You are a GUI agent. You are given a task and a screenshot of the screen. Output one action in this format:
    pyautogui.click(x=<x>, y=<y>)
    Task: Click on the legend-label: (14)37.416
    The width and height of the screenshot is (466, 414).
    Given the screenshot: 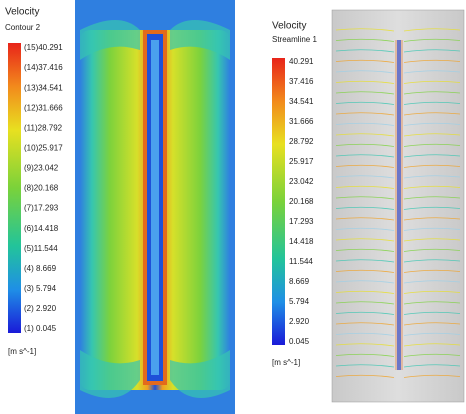 What is the action you would take?
    pyautogui.click(x=43, y=67)
    